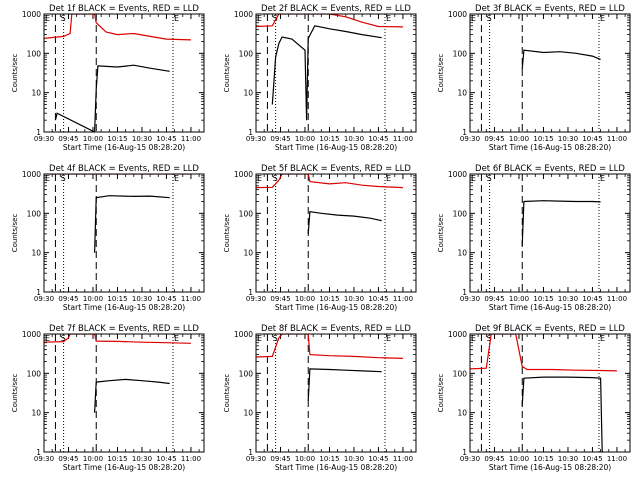 This screenshot has height=480, width=640. I want to click on panel-title: Det 9f BLACK = Events, RED = LLD, so click(550, 329).